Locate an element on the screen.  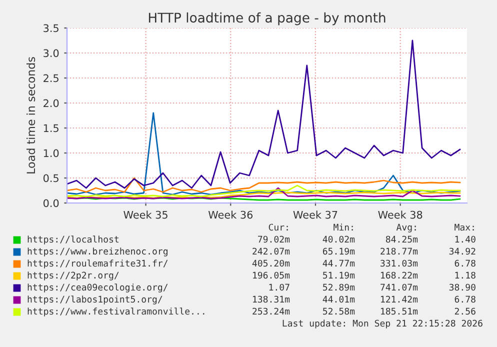
y-axis-title: Load time in seconds is located at coordinates (31, 115).